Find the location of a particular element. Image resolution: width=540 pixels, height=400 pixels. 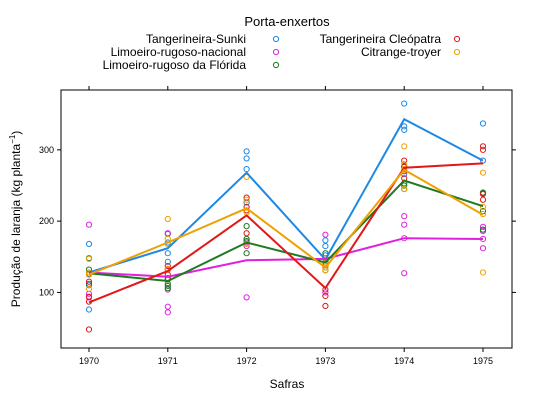

legend-item: Tangerineira Cleópatra is located at coordinates (390, 39).